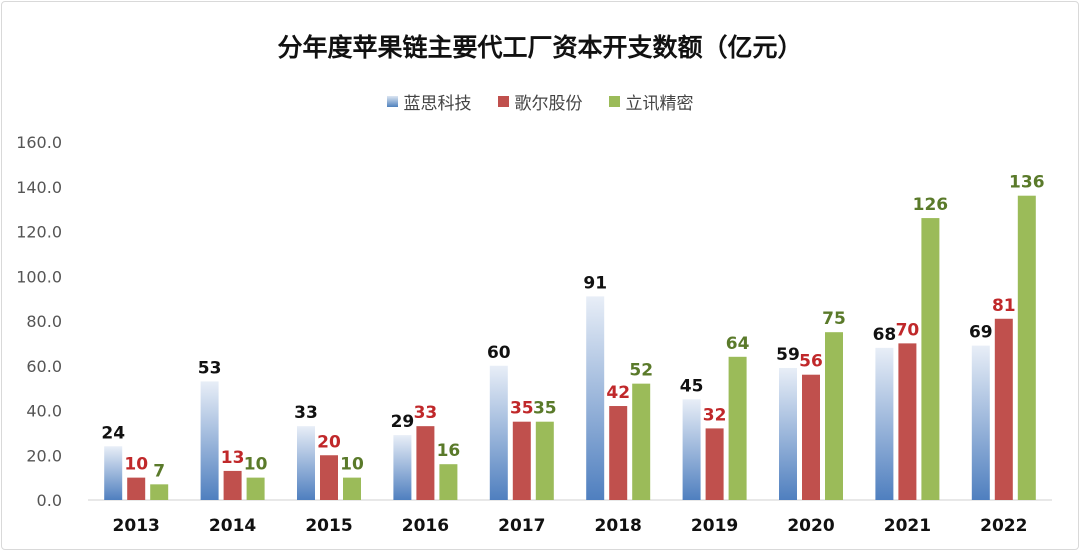 The width and height of the screenshot is (1080, 551). I want to click on y-tick-label: 40.0, so click(44, 411).